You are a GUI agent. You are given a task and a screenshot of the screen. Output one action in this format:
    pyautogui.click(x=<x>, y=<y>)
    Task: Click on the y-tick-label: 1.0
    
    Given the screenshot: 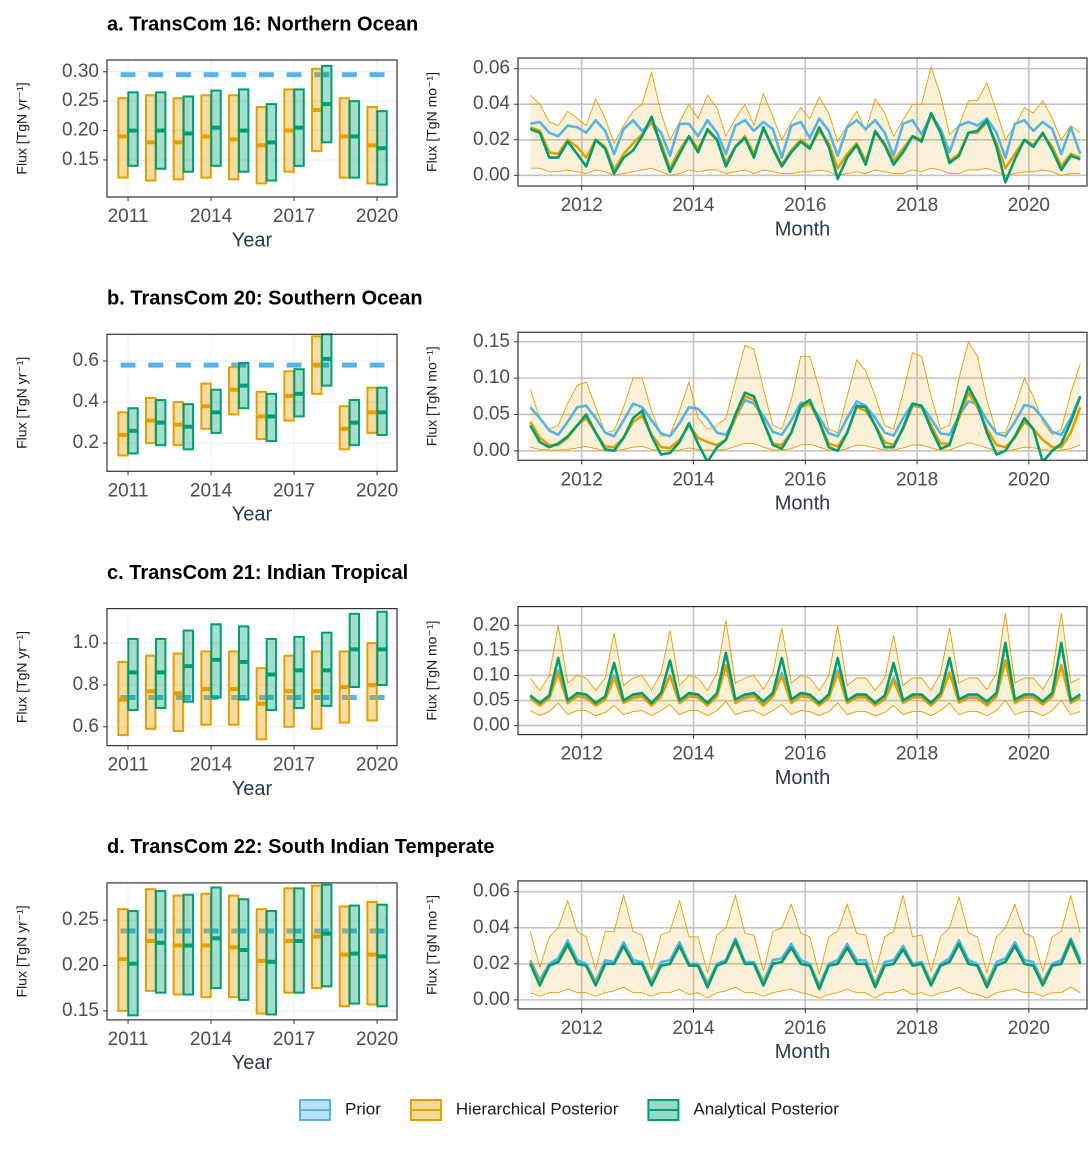 What is the action you would take?
    pyautogui.click(x=86, y=642)
    